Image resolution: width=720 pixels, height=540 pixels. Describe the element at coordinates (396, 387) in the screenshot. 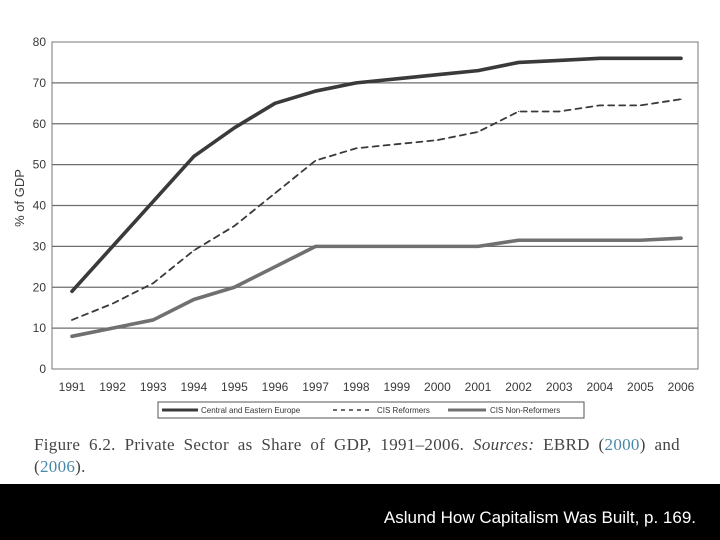

I see `x-tick-label: 1999` at that location.